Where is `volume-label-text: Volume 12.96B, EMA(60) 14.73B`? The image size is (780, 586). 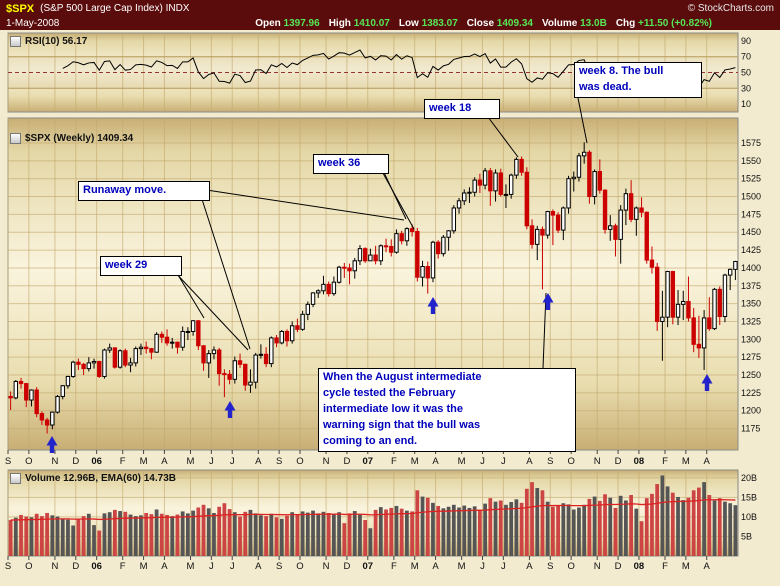 volume-label-text: Volume 12.96B, EMA(60) 14.73B is located at coordinates (100, 478).